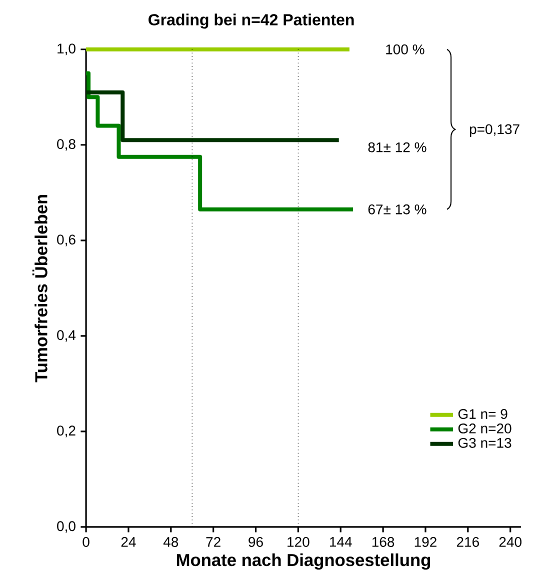  I want to click on y-tick-label: 1,0, so click(67, 50).